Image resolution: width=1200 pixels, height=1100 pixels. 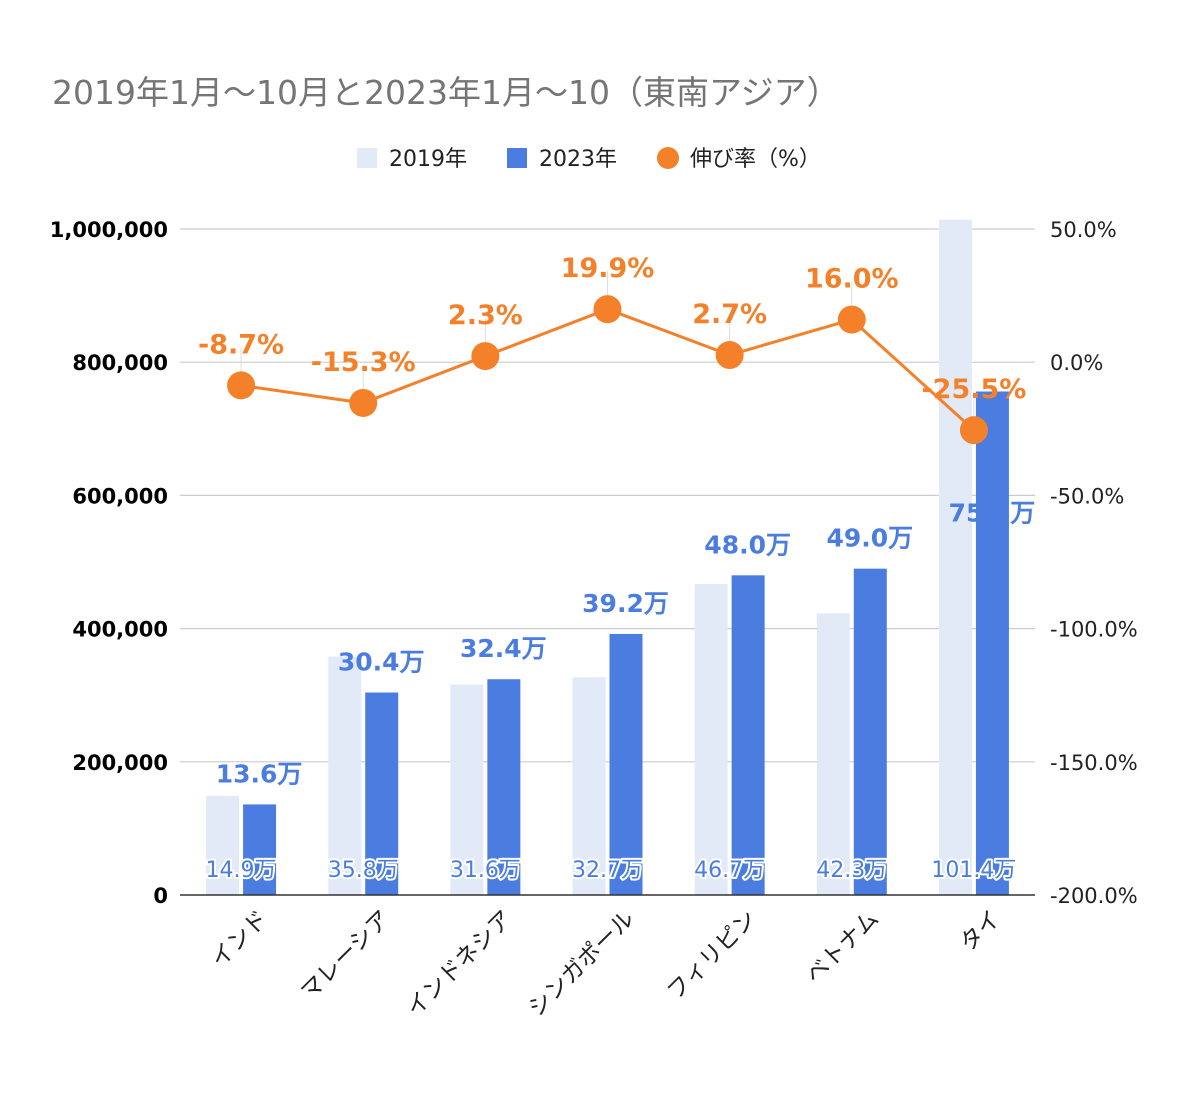 What do you see at coordinates (446, 92) in the screenshot?
I see `chart-title: 2019年1月～10月と2023年1月～10（東南アジア）` at bounding box center [446, 92].